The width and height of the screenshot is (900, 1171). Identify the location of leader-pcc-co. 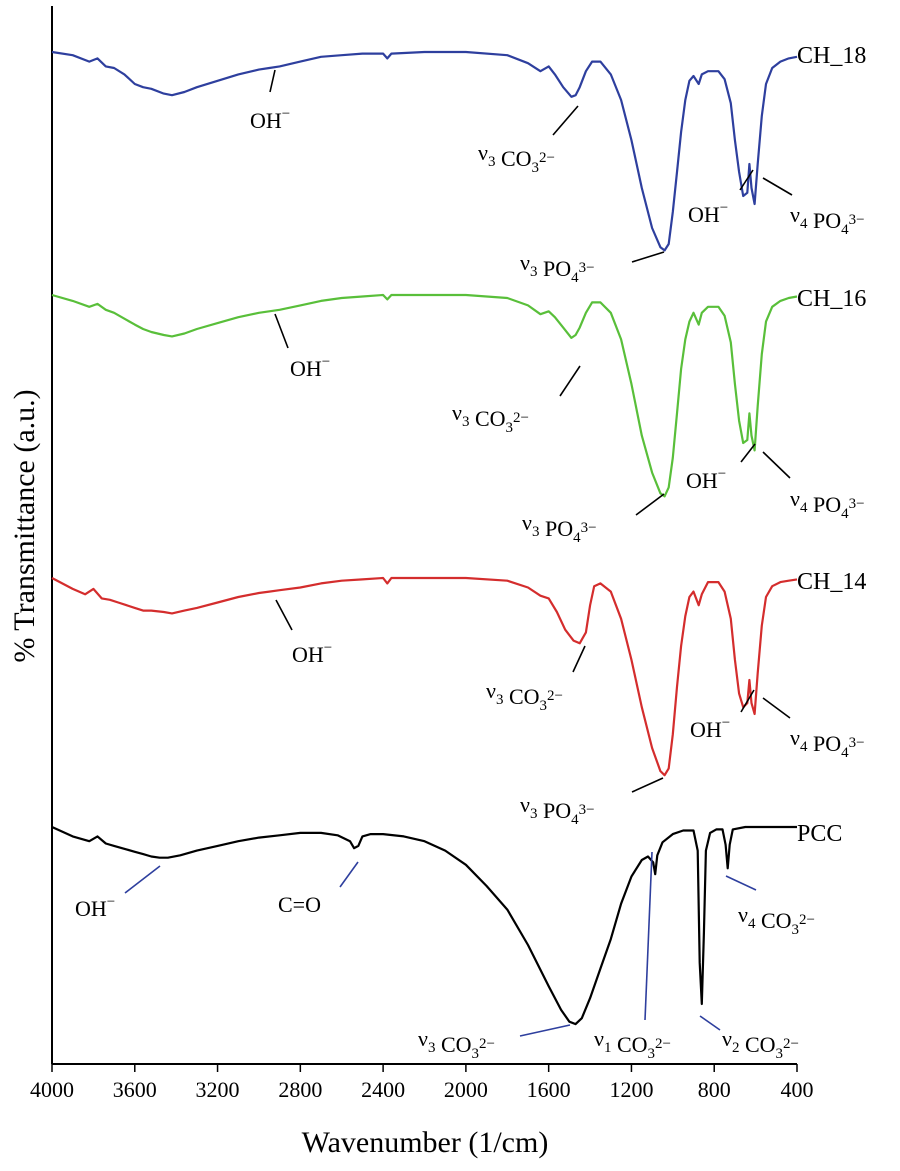
(349, 874).